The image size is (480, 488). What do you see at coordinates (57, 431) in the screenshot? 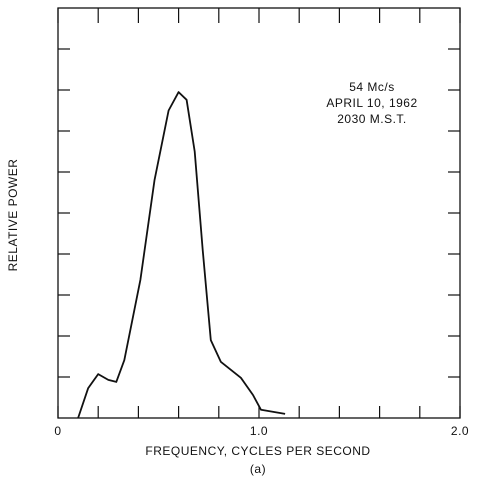
I see `x-tick-label: 0` at bounding box center [57, 431].